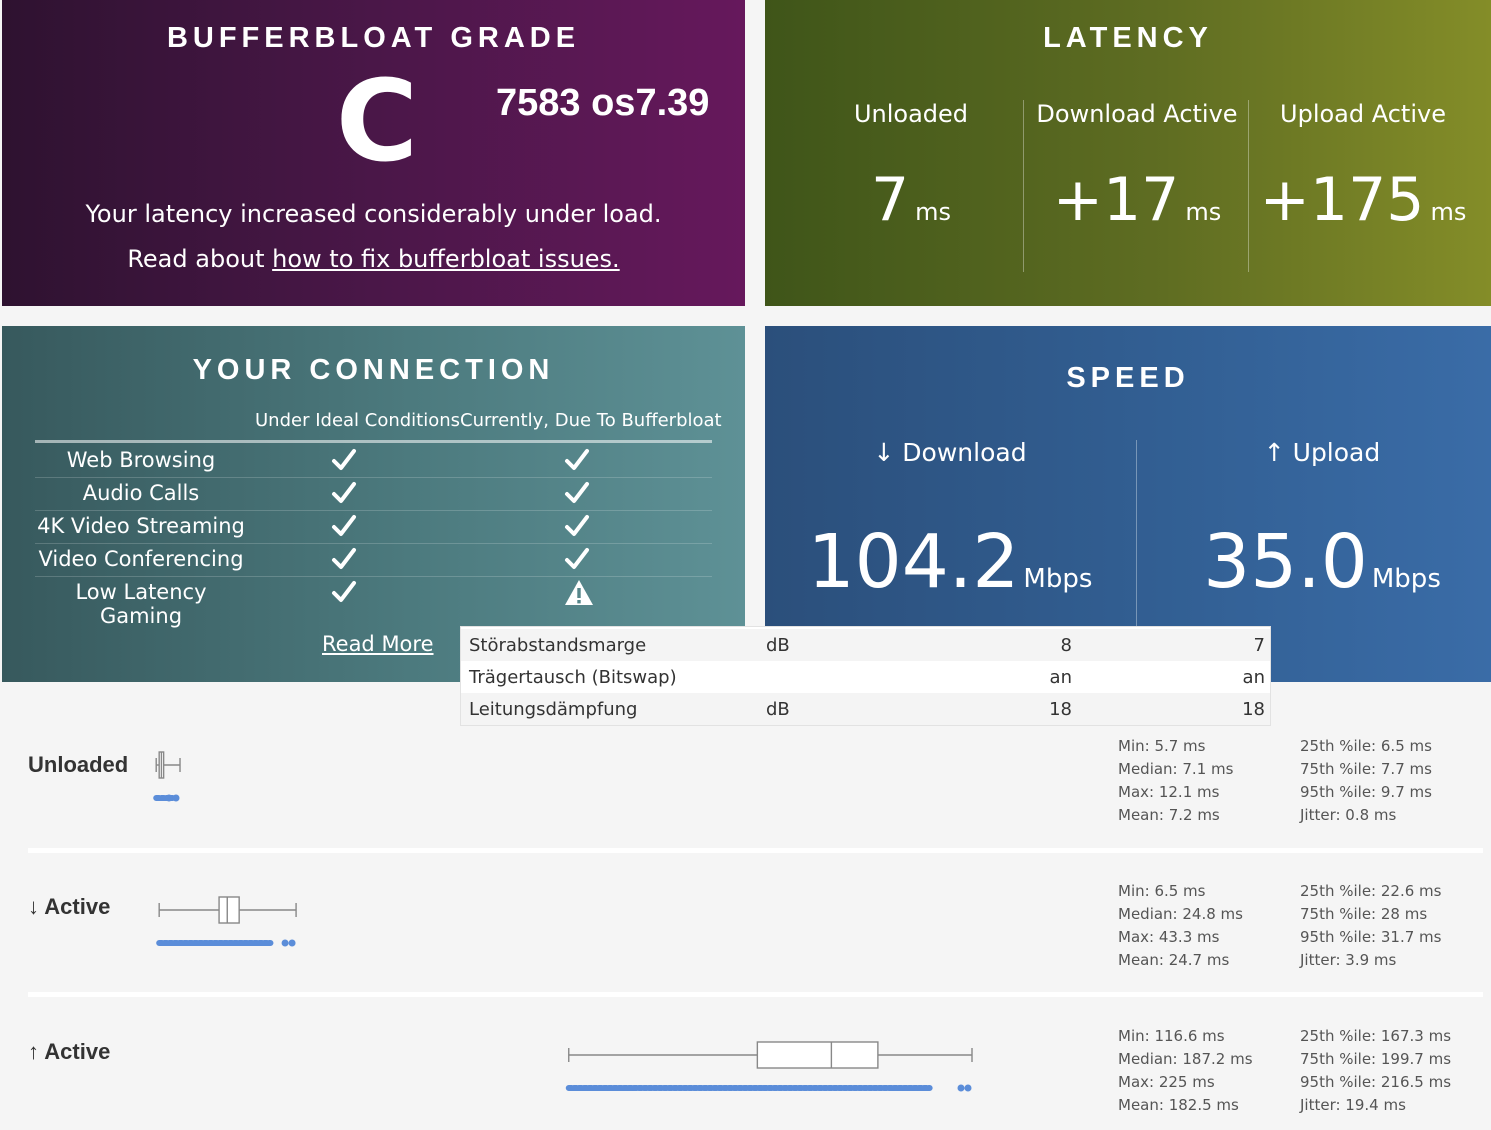  Describe the element at coordinates (167, 776) in the screenshot. I see `unloaded-boxplot` at that location.